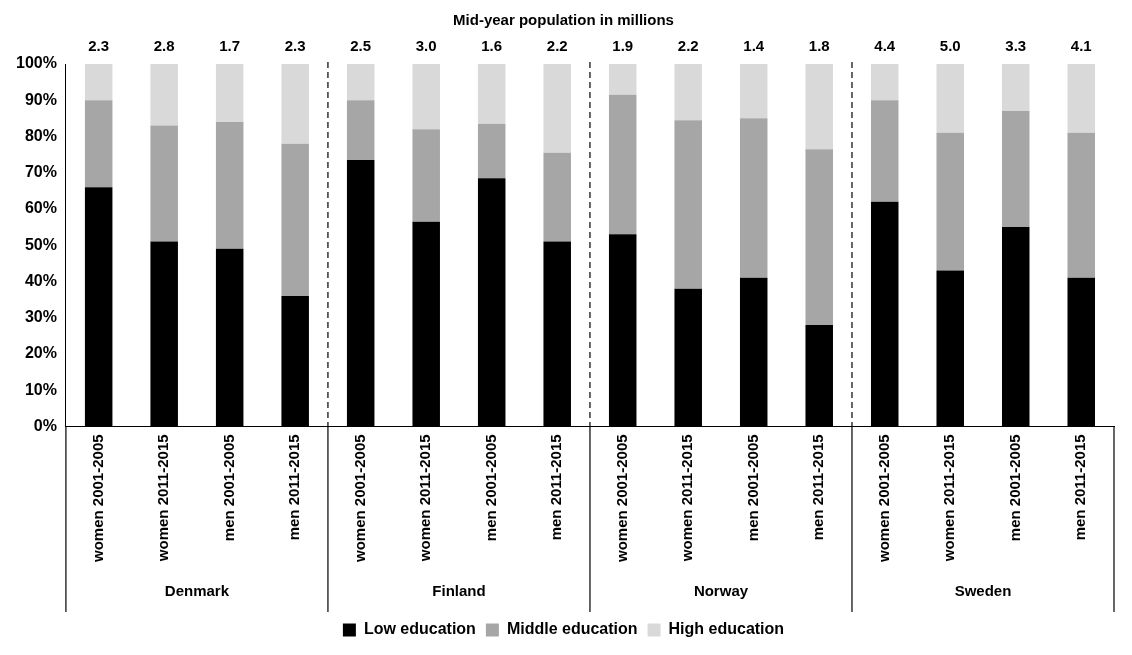 The width and height of the screenshot is (1132, 655). Describe the element at coordinates (950, 45) in the screenshot. I see `text: 5.0` at that location.